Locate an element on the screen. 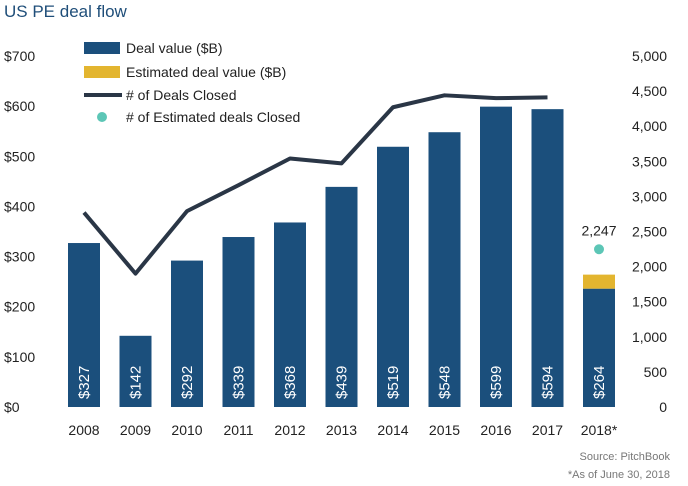 The height and width of the screenshot is (486, 688). bar-value-label: $368 is located at coordinates (290, 382).